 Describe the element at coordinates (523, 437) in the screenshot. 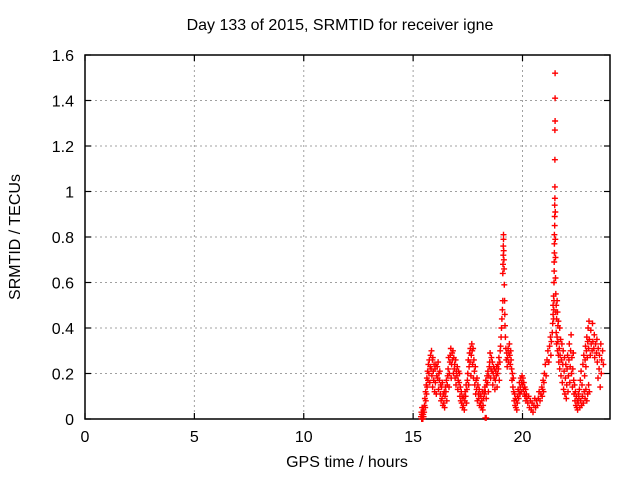

I see `x-tick-label: 20` at that location.